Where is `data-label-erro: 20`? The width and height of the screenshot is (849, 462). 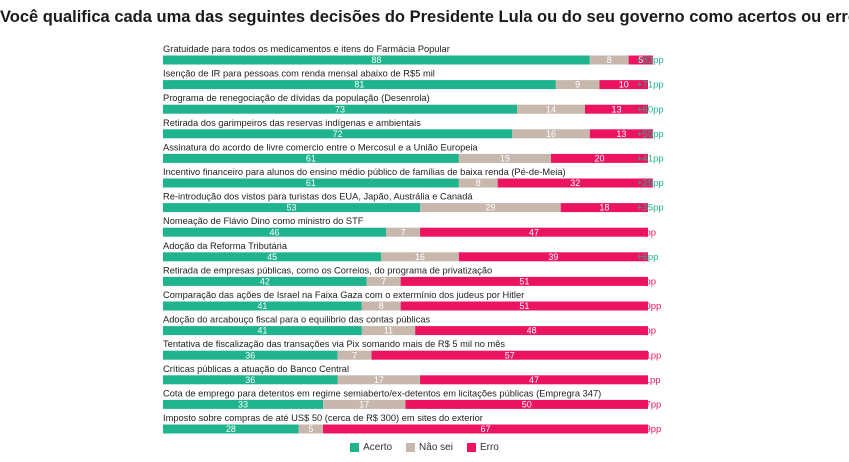 data-label-erro: 20 is located at coordinates (599, 159).